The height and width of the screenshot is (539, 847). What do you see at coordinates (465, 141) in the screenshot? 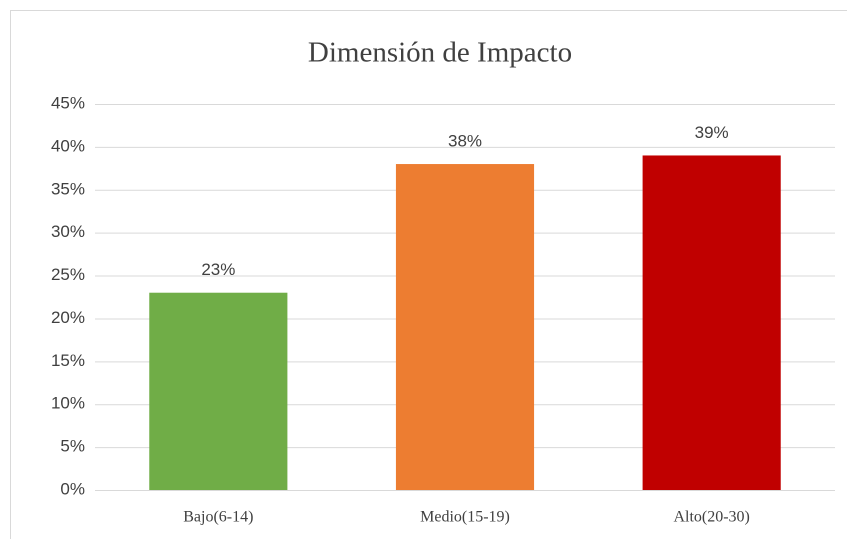
I see `data-label: 38%` at bounding box center [465, 141].